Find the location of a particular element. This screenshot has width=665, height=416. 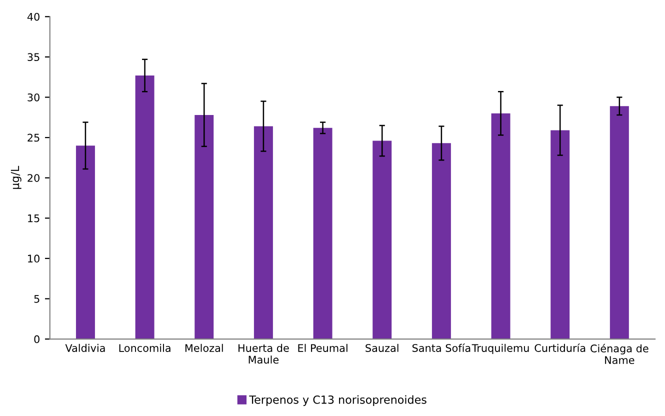

y-tick-label: 30 is located at coordinates (34, 97).